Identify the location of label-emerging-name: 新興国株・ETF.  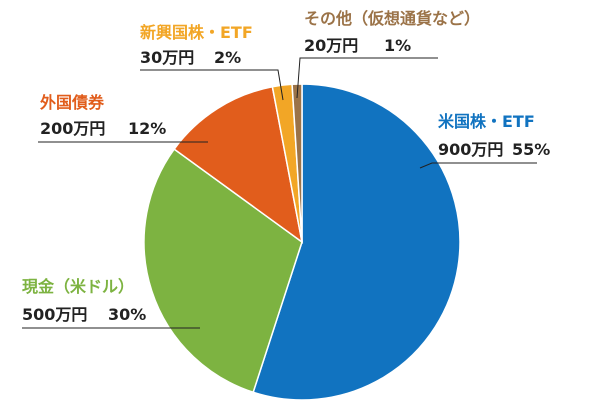
(196, 32).